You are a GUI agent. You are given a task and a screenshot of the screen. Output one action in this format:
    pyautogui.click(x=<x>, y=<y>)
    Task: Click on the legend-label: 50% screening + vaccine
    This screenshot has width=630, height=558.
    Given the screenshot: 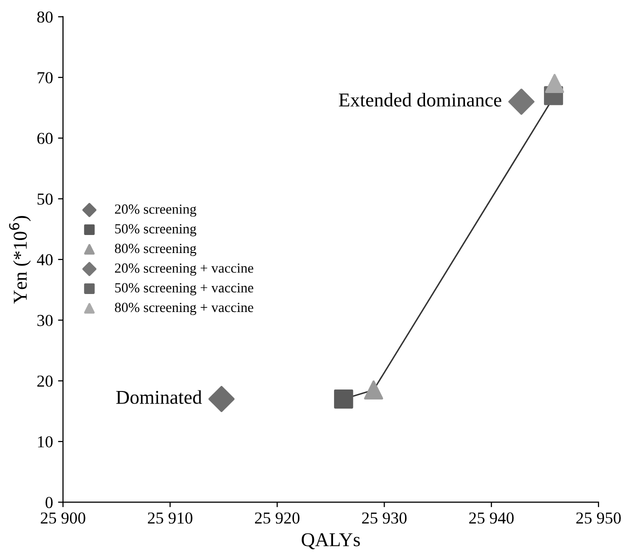 What is the action you would take?
    pyautogui.click(x=184, y=289)
    